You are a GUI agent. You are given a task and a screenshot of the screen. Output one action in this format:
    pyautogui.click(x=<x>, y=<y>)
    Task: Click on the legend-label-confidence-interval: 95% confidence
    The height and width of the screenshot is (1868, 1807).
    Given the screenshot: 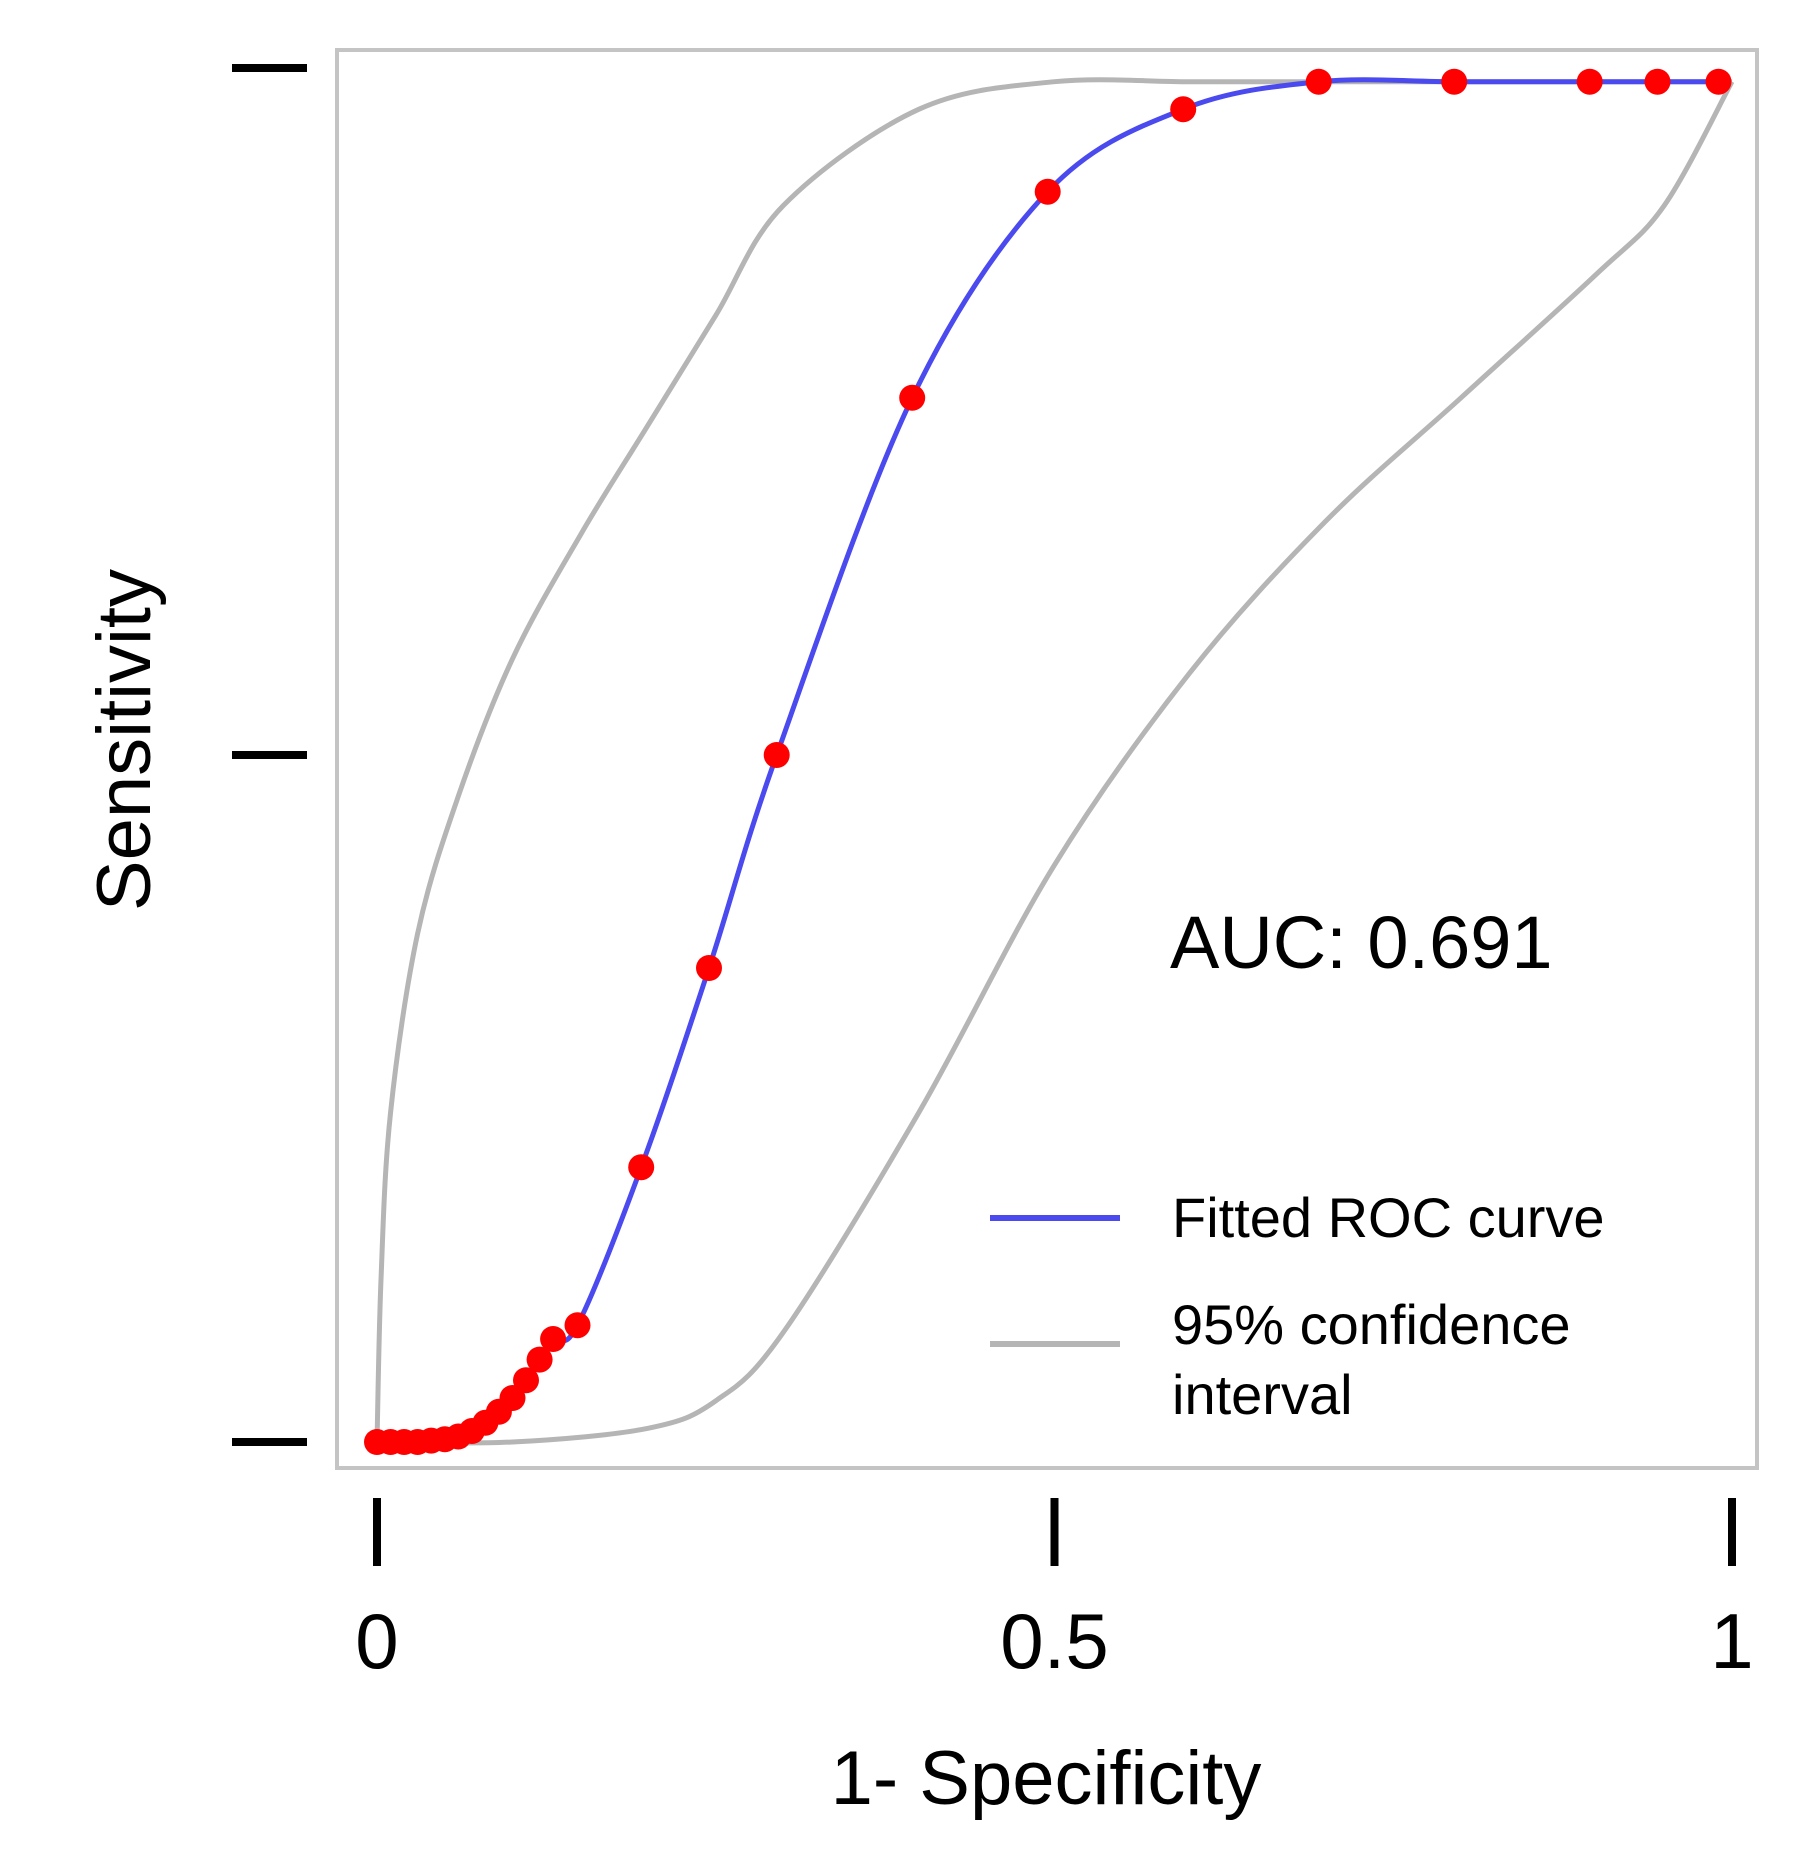 What is the action you would take?
    pyautogui.click(x=1371, y=1324)
    